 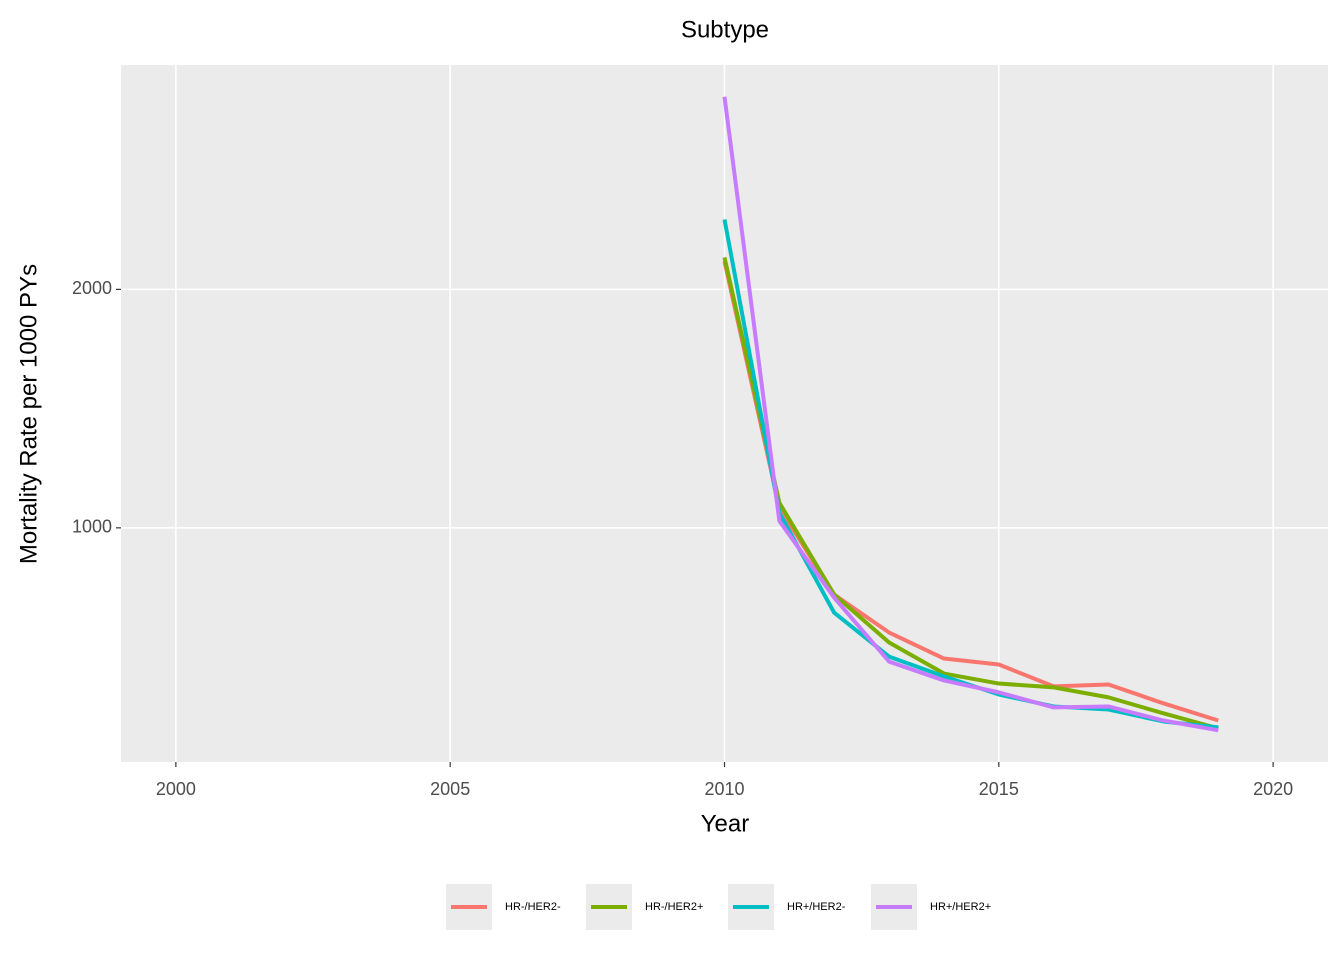 I want to click on y-axis-title: Mortality Rate per 1000 PYs, so click(x=28, y=414).